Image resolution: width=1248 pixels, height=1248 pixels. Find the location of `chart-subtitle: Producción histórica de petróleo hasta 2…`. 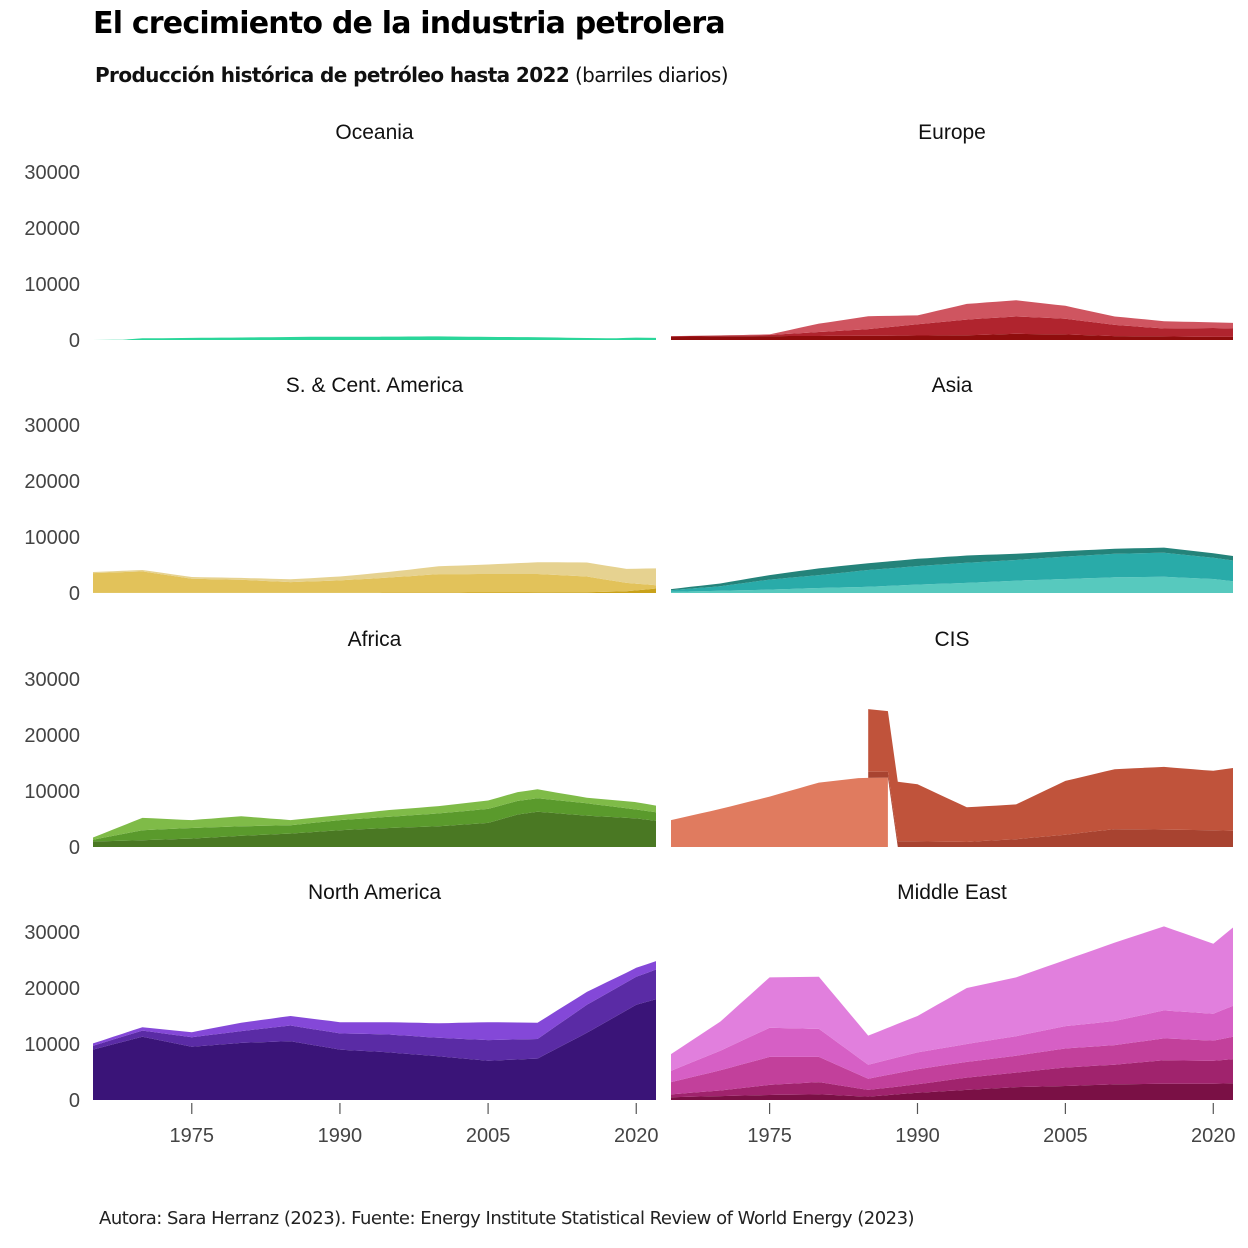

chart-subtitle: Producción histórica de petróleo hasta 2… is located at coordinates (412, 75).